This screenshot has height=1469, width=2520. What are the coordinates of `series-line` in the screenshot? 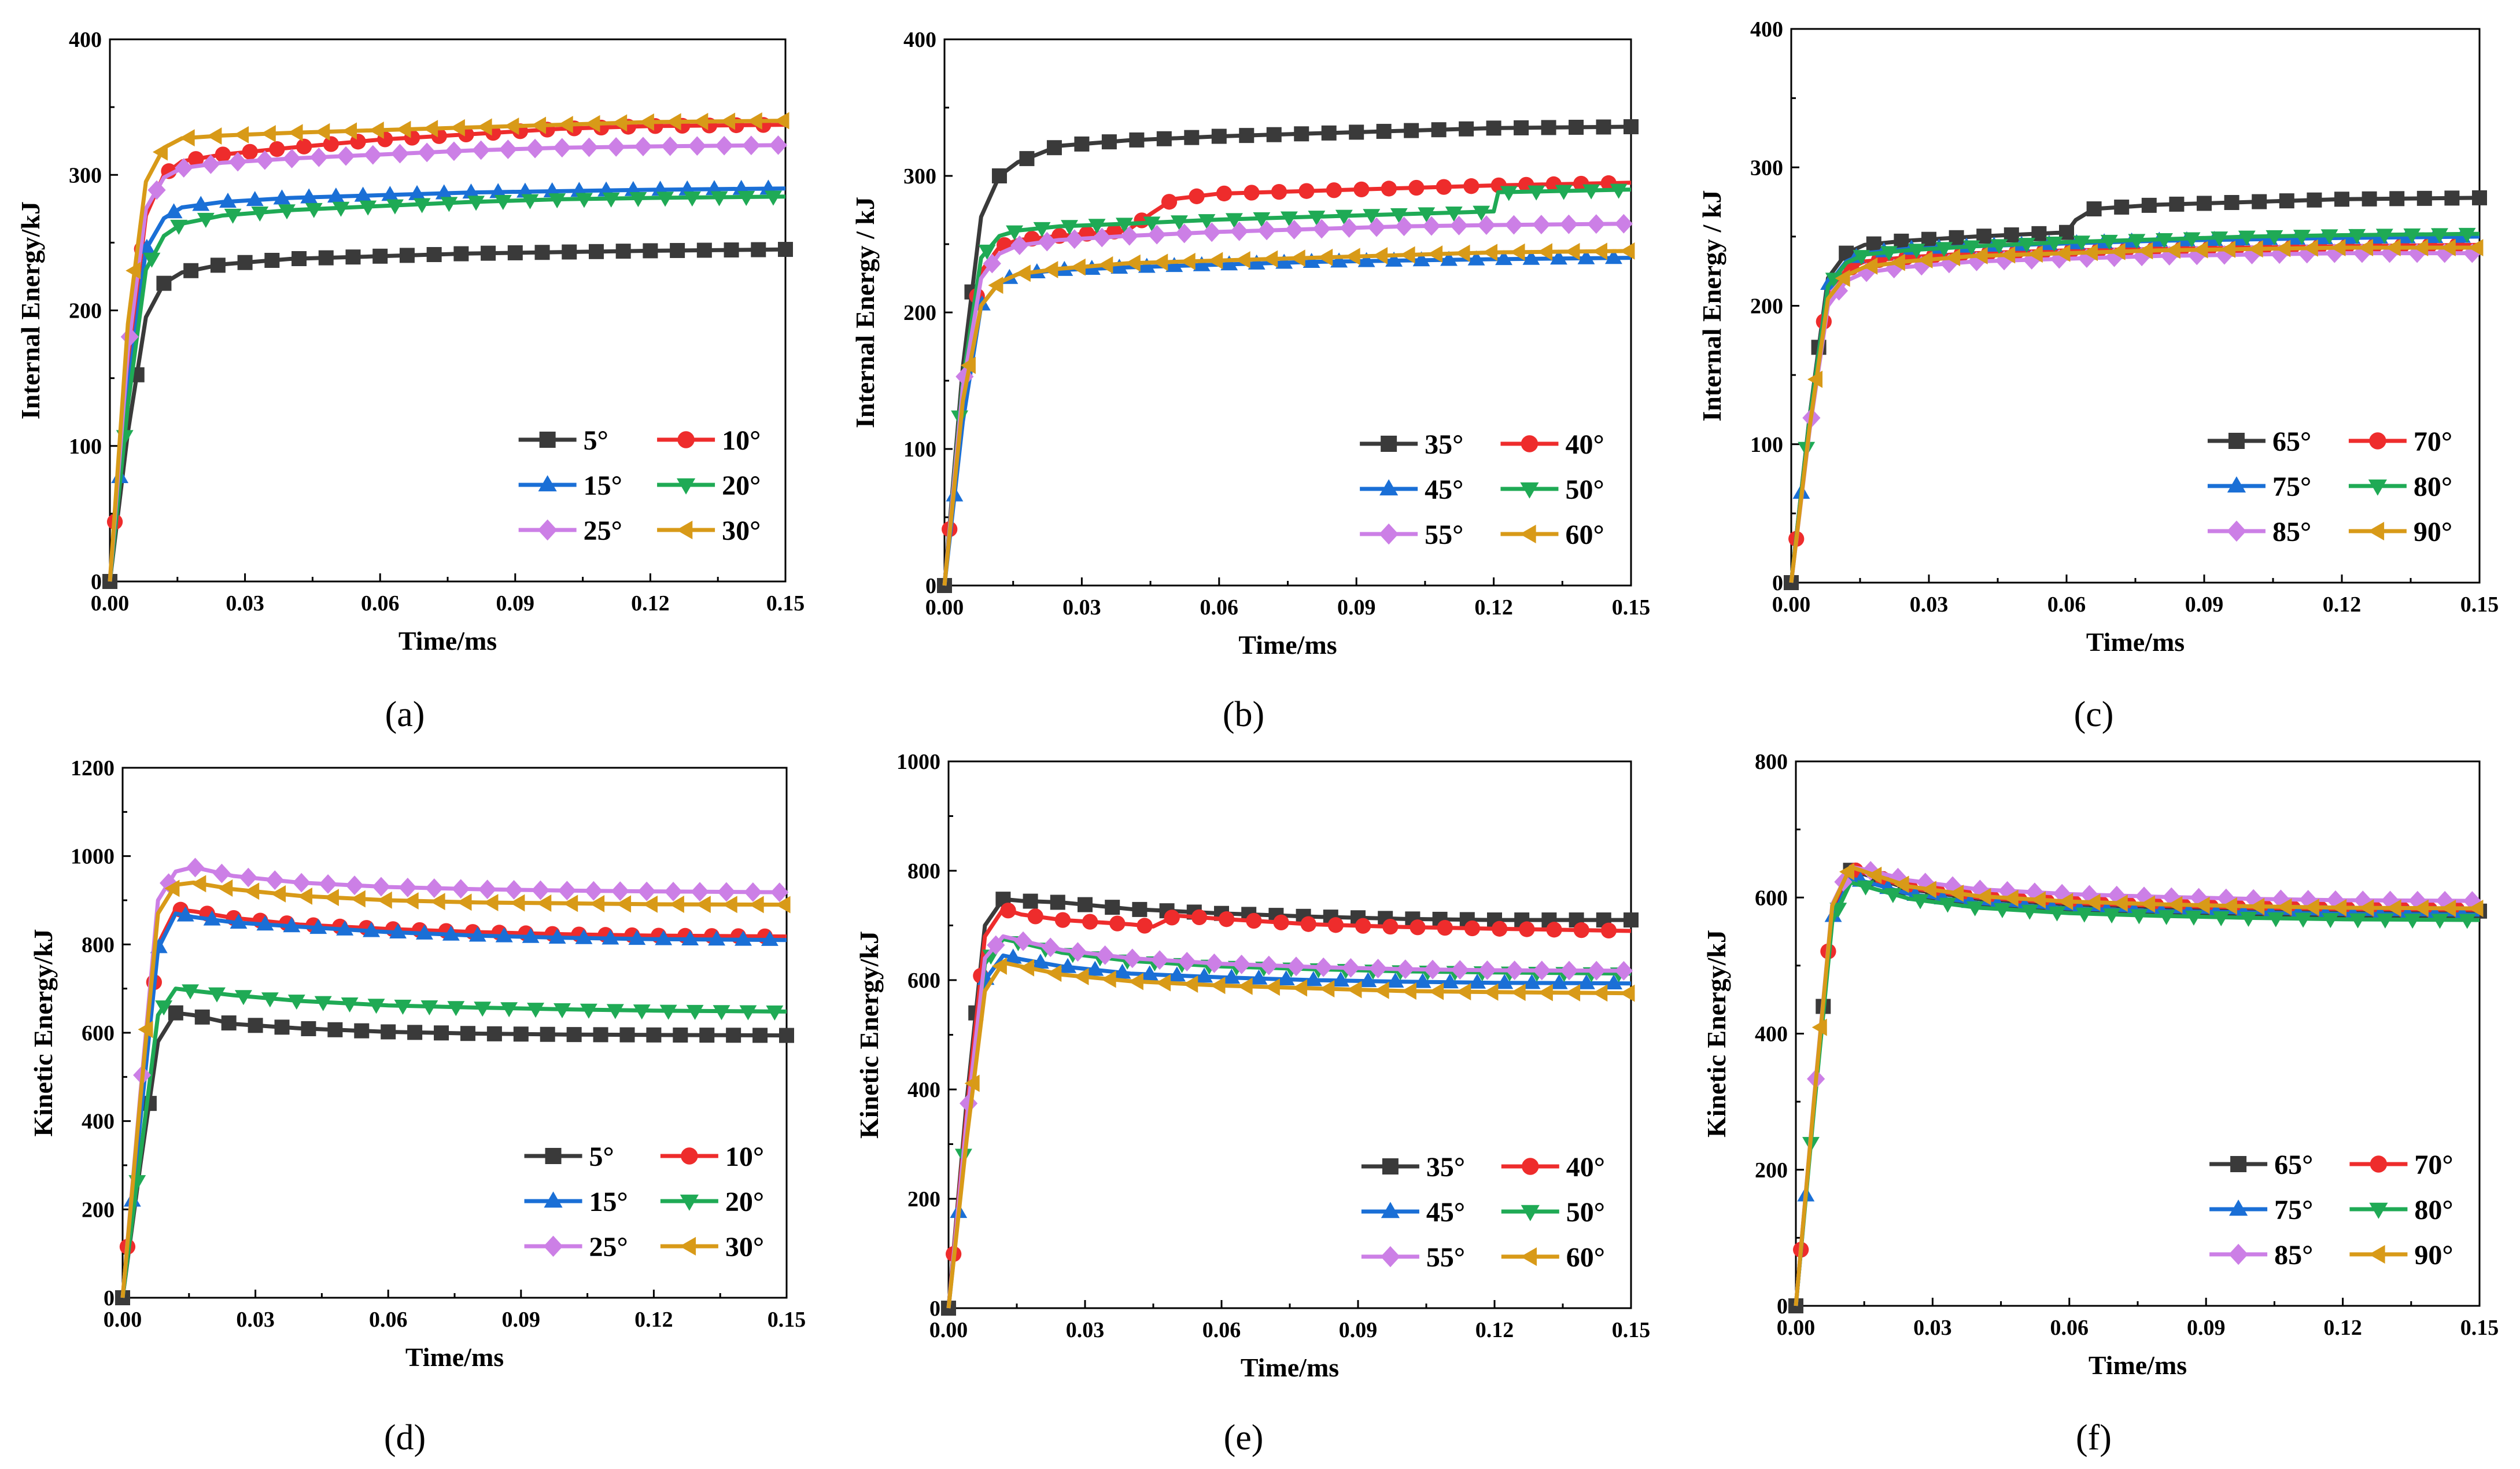 It's located at (2137, 1085).